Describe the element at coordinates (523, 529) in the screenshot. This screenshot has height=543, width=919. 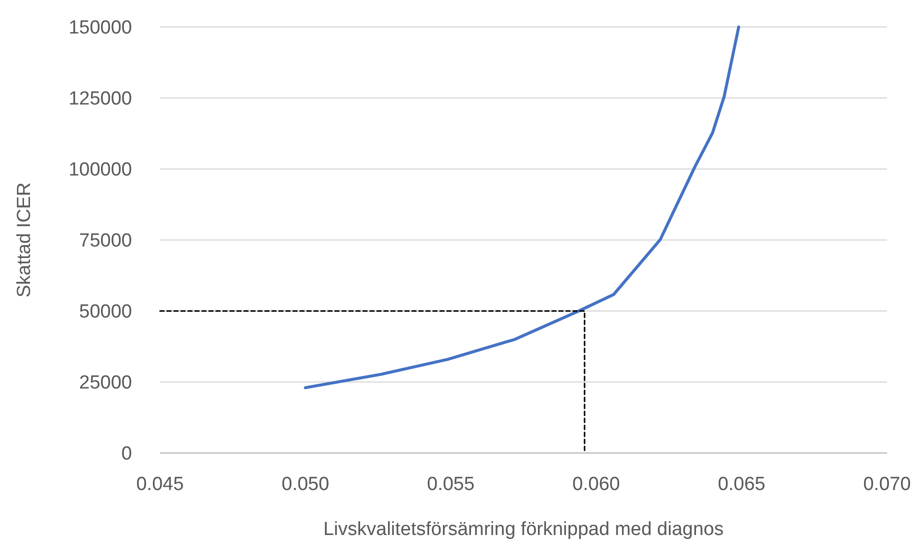
I see `x-axis-title: Livskvalitetsförsämring förknippad med diagnos` at that location.